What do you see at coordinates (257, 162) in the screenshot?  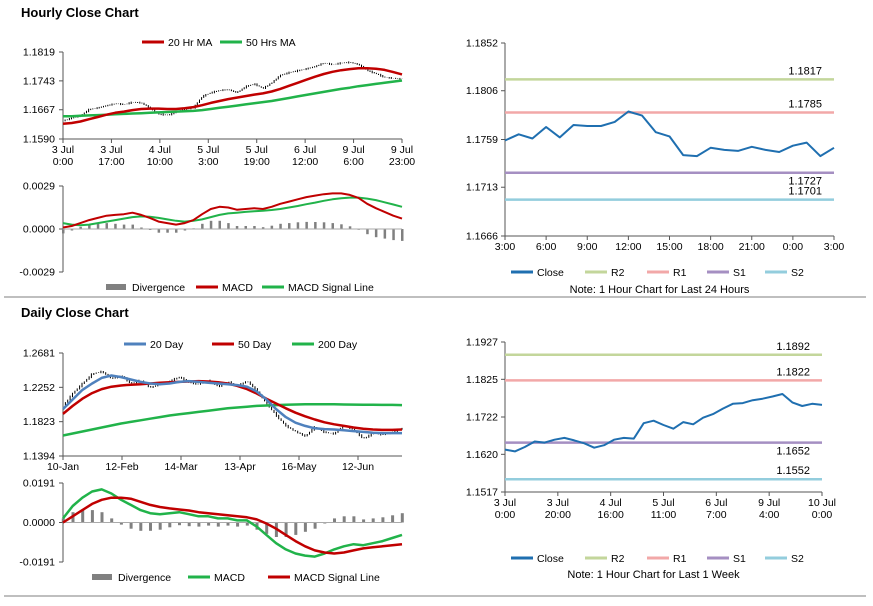 I see `x-tick-label: 19:00` at bounding box center [257, 162].